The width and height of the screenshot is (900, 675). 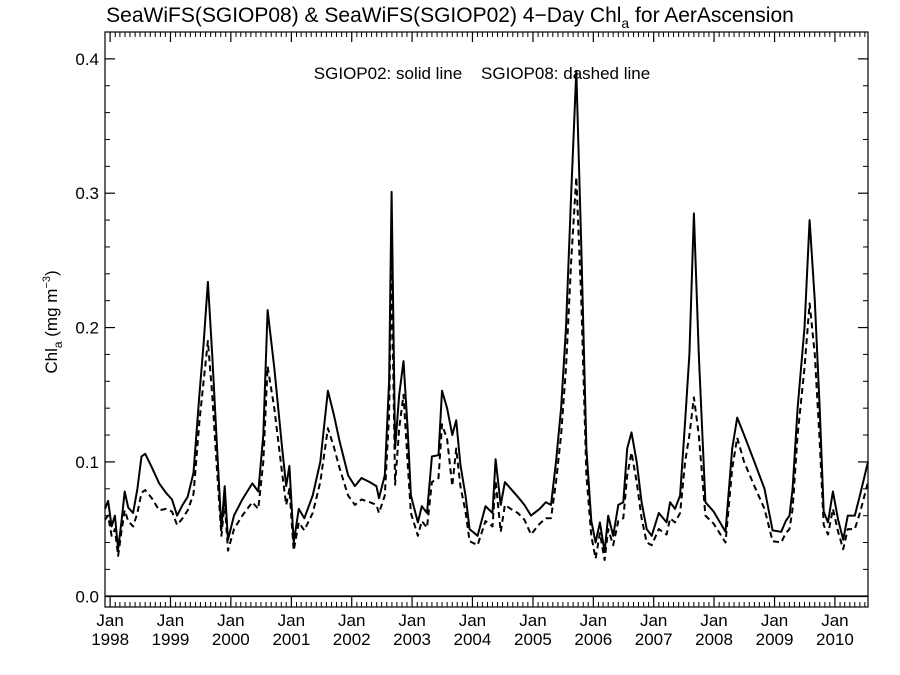 I want to click on x-tick-year-label: 1999, so click(x=171, y=639).